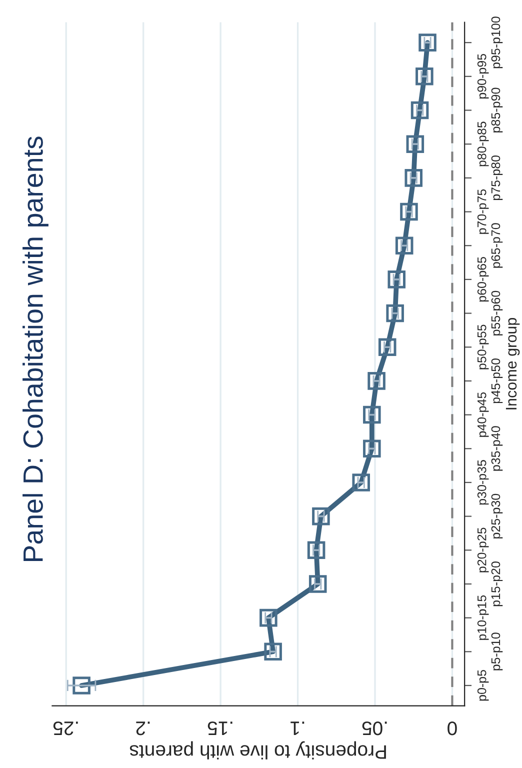 The height and width of the screenshot is (768, 522). Describe the element at coordinates (483, 685) in the screenshot. I see `y-tick-label: p0-p5` at that location.